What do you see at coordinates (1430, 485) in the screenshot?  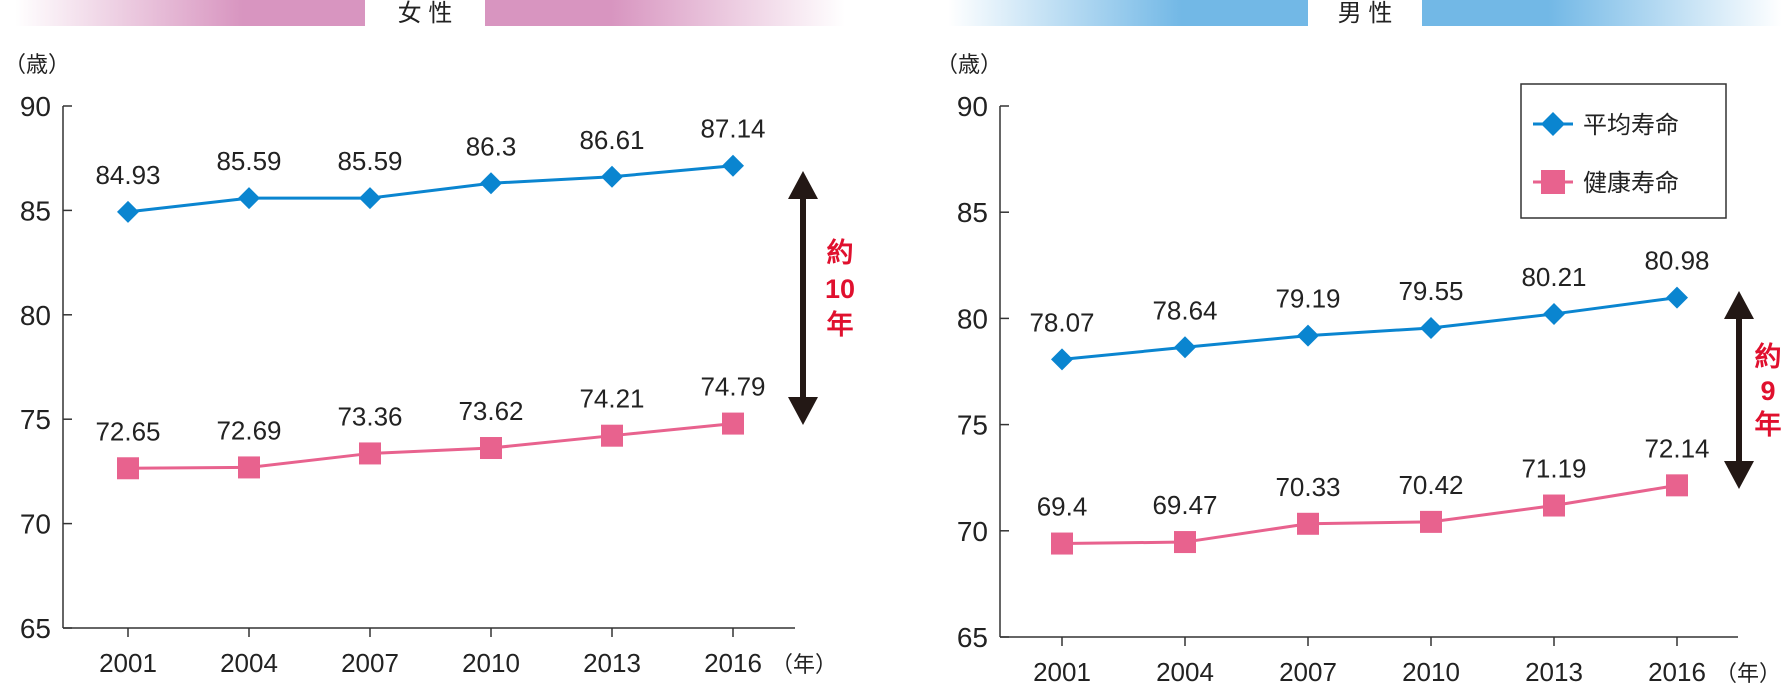 I see `data-label: 70.42` at bounding box center [1430, 485].